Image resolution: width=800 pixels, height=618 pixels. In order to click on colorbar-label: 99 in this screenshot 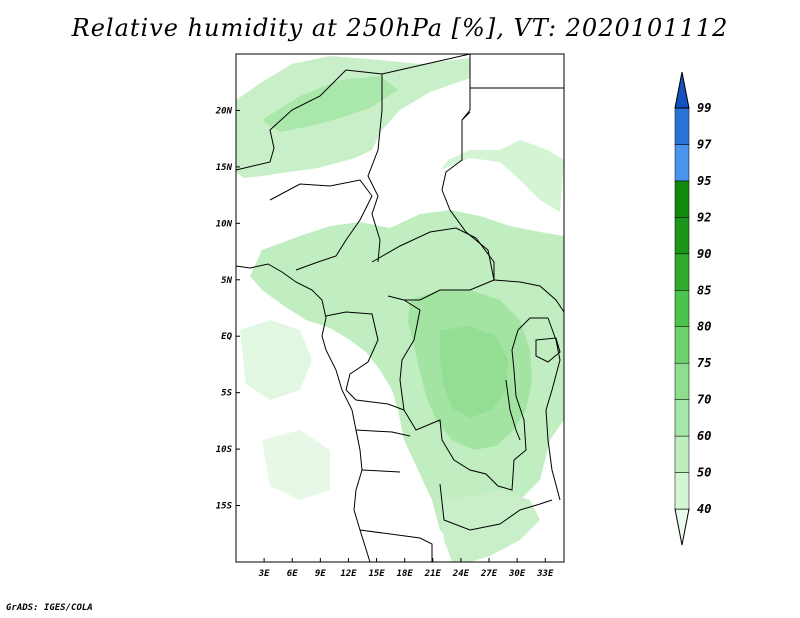, I will do `click(704, 108)`.